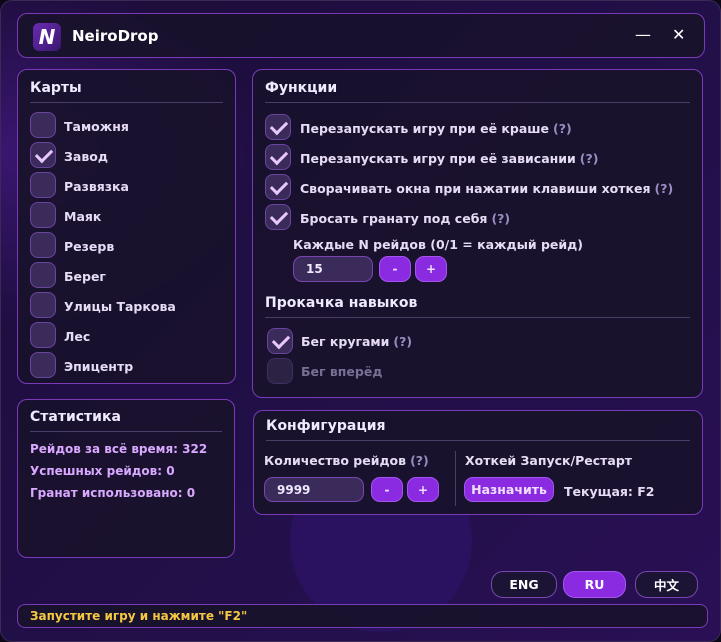 This screenshot has height=642, width=721. Describe the element at coordinates (47, 37) in the screenshot. I see `app-logo: N` at that location.